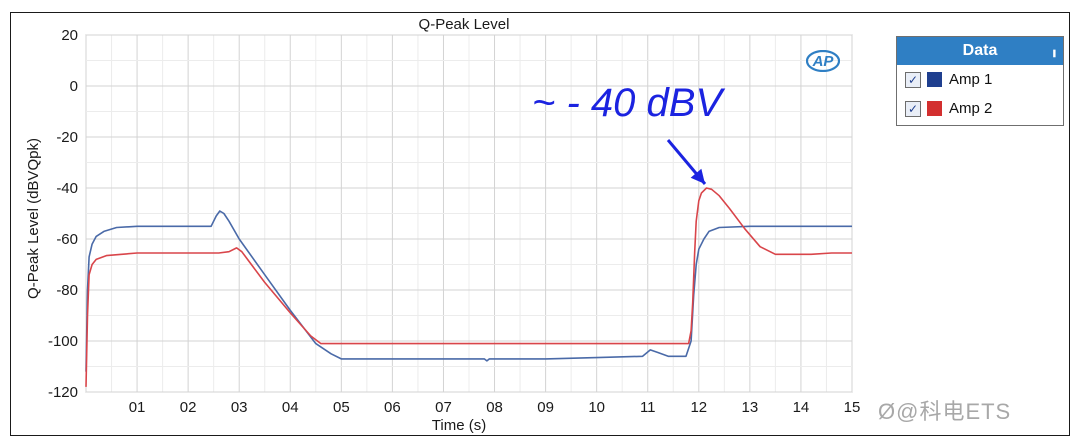 The width and height of the screenshot is (1080, 448). I want to click on legend-label-amp-2: Amp 2, so click(971, 108).